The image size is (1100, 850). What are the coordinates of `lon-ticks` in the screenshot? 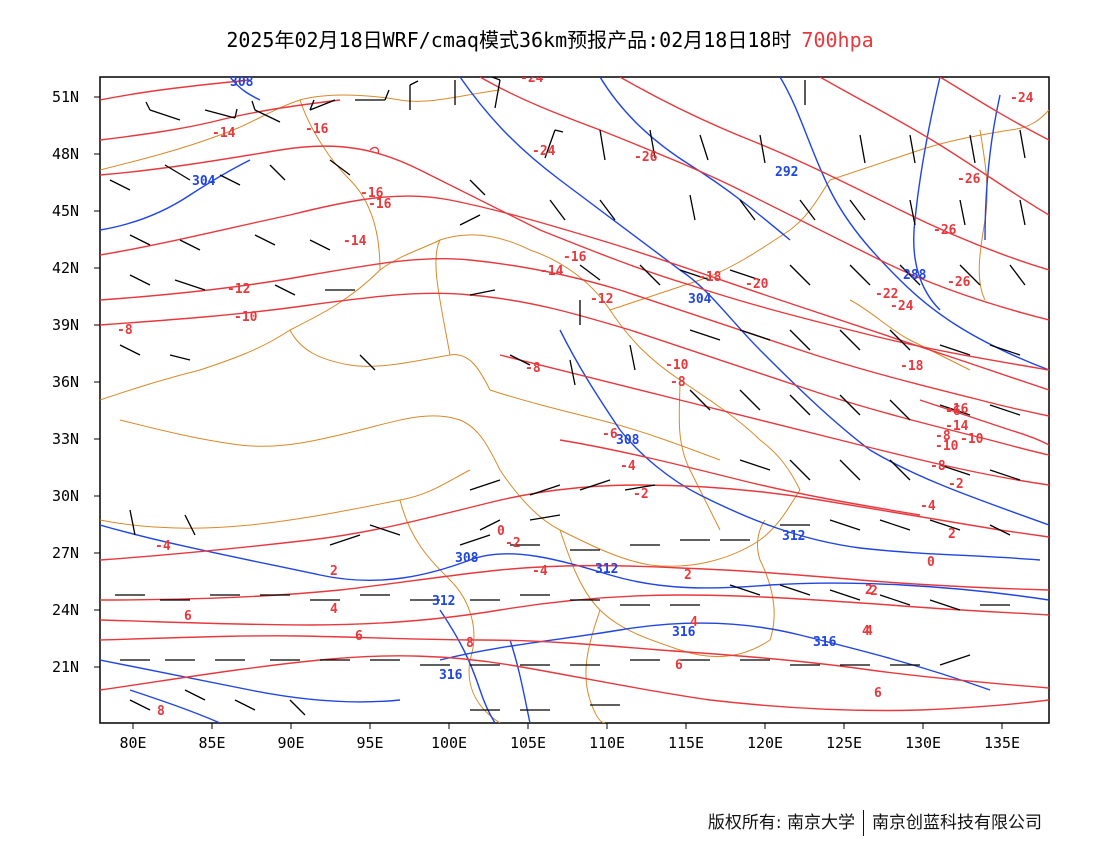 It's located at (567, 726).